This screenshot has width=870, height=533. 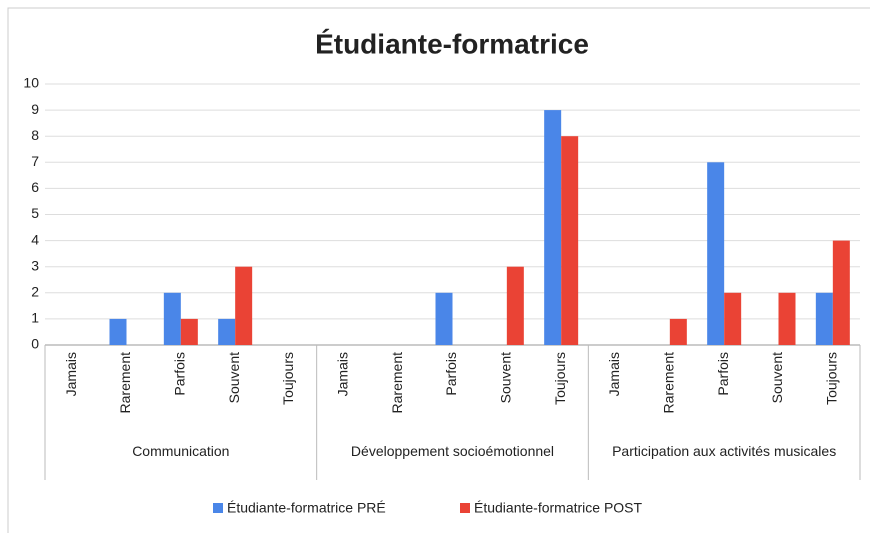 I want to click on group-label: Développement socioémotionnel, so click(x=452, y=451).